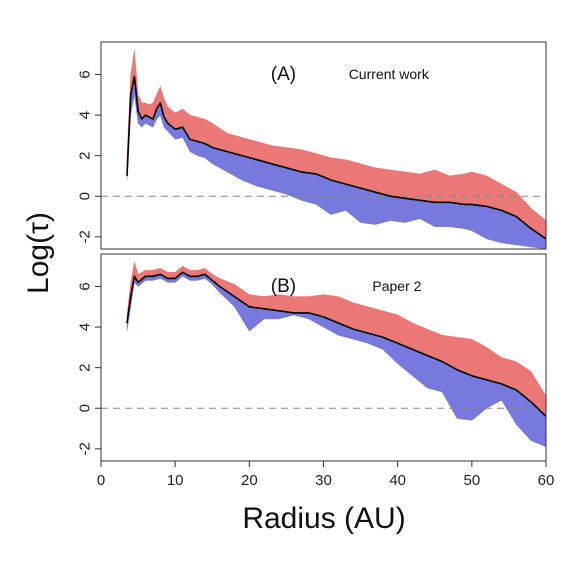 The width and height of the screenshot is (582, 575). Describe the element at coordinates (38, 253) in the screenshot. I see `y-axis-title: Log(τ)` at that location.